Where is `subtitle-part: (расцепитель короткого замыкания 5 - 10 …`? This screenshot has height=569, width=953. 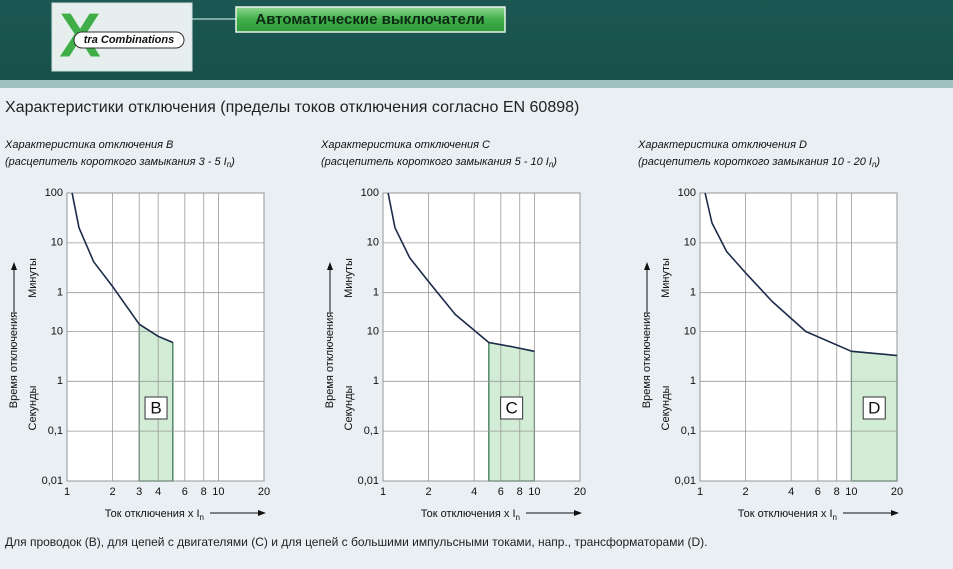 subtitle-part: (расцепитель короткого замыкания 5 - 10 … is located at coordinates (435, 162).